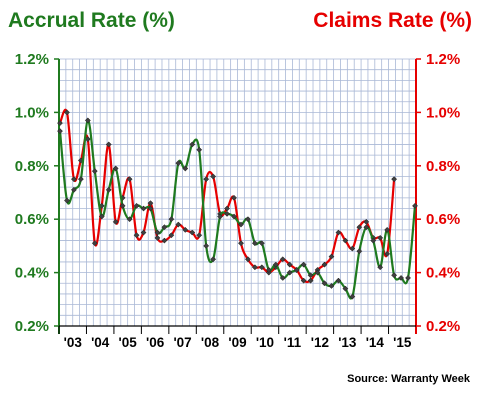 The image size is (480, 400). Describe the element at coordinates (32, 59) in the screenshot. I see `left-tick-label: 1.2%` at that location.